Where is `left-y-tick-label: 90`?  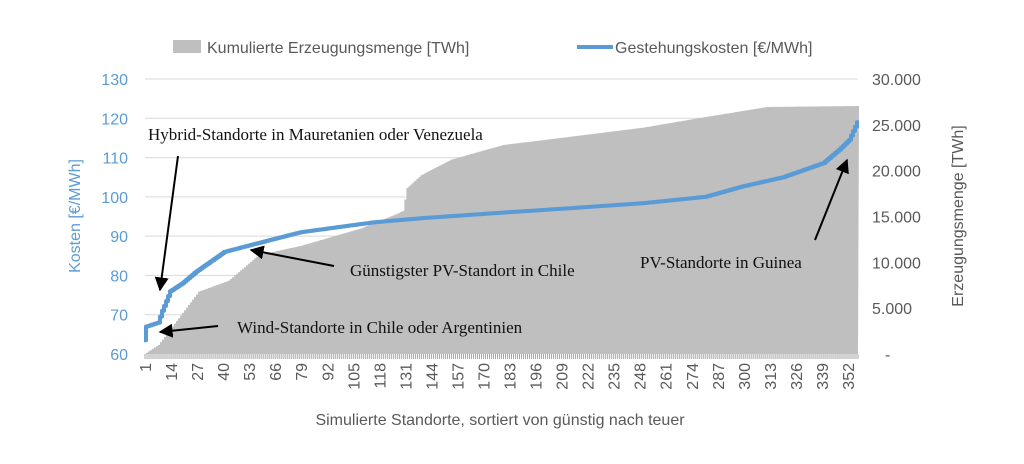 left-y-tick-label: 90 is located at coordinates (119, 237).